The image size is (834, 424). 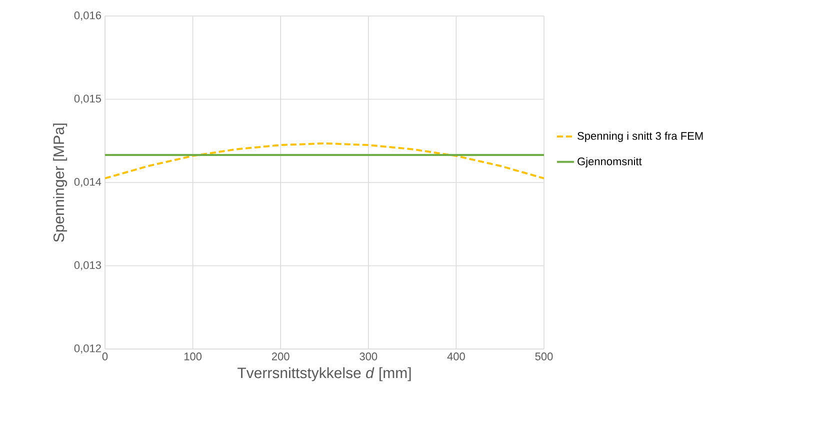 What do you see at coordinates (87, 99) in the screenshot?
I see `y-tick-label: 0,015` at bounding box center [87, 99].